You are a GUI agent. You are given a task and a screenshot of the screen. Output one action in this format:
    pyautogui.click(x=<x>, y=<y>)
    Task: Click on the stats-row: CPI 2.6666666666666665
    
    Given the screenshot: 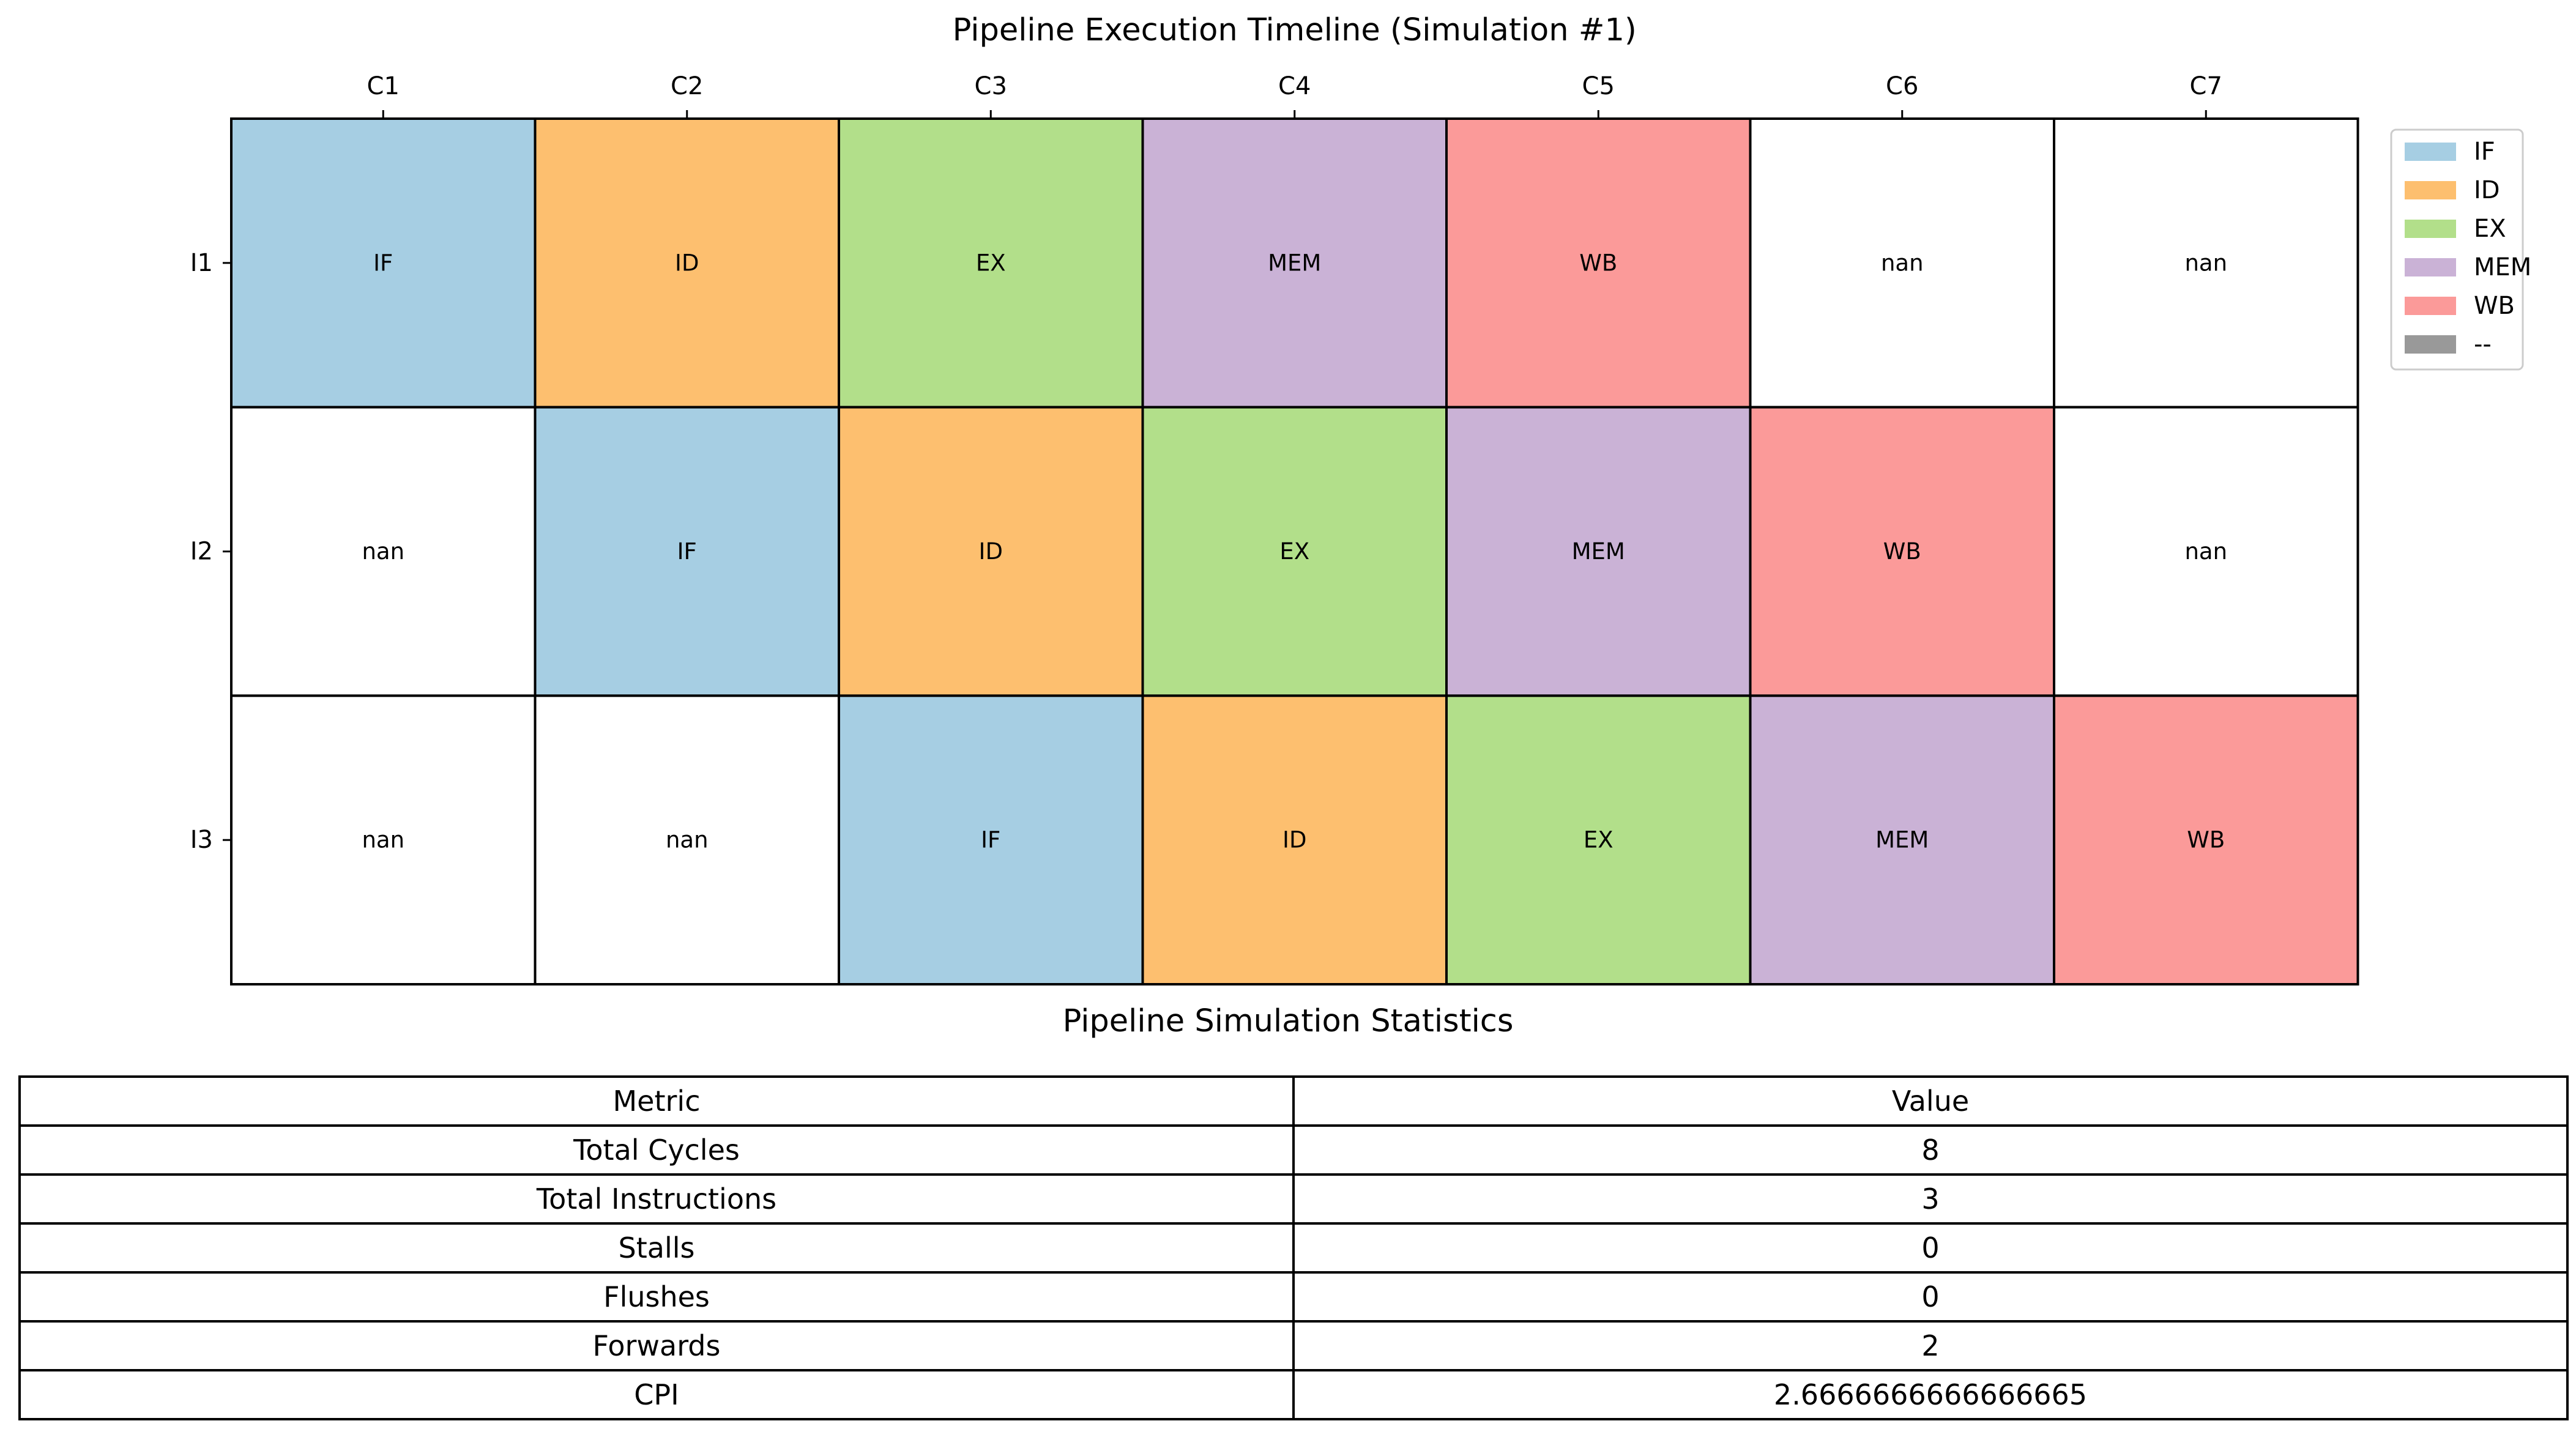 What is the action you would take?
    pyautogui.click(x=1293, y=1394)
    